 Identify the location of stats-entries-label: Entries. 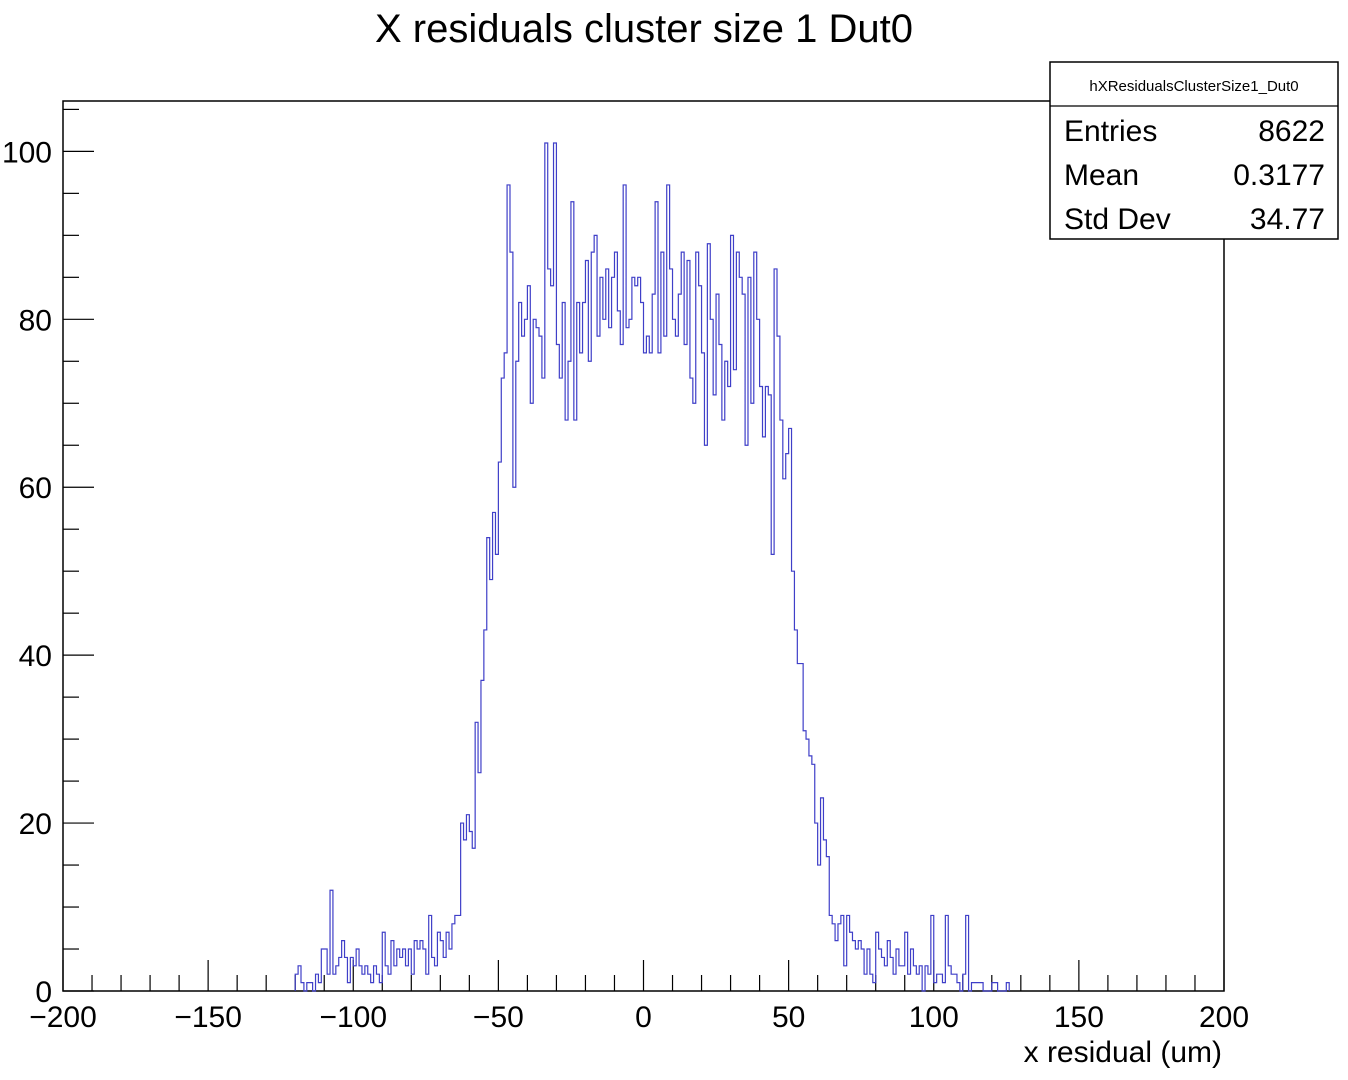
(1110, 131).